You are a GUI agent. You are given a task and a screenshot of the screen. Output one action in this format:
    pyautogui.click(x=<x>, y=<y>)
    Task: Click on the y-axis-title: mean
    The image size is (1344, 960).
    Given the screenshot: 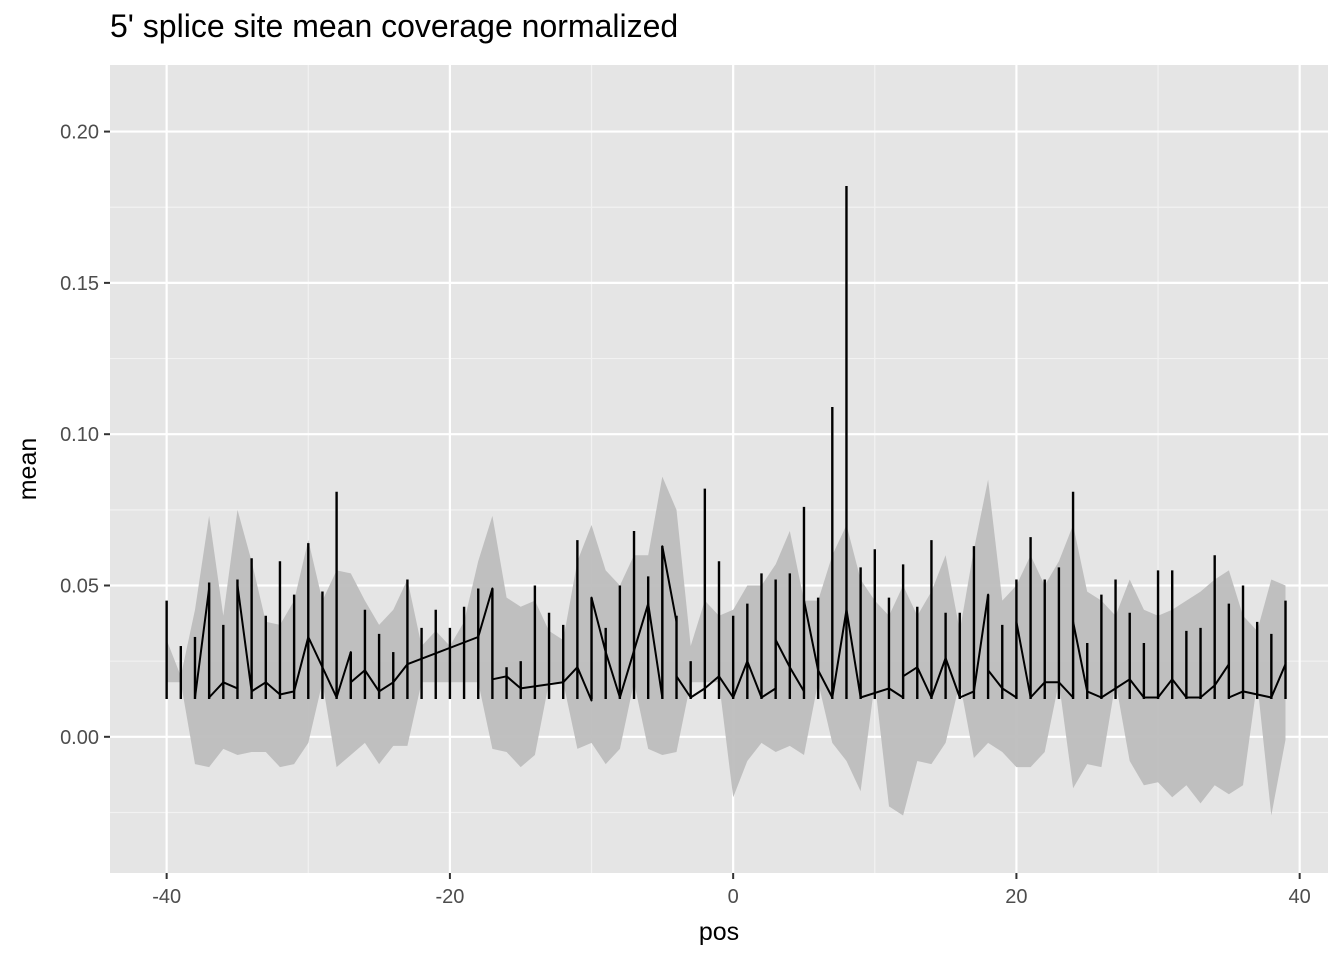 What is the action you would take?
    pyautogui.click(x=28, y=469)
    